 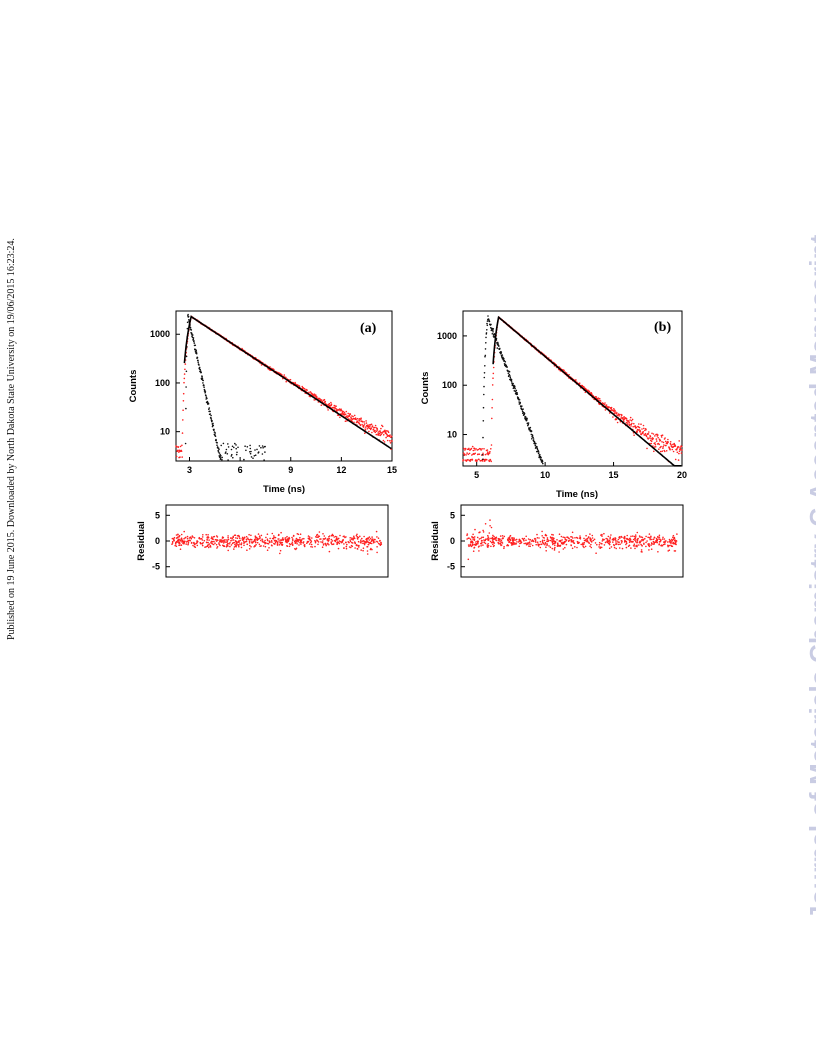 What do you see at coordinates (156, 567) in the screenshot?
I see `residual-tick-label: -5` at bounding box center [156, 567].